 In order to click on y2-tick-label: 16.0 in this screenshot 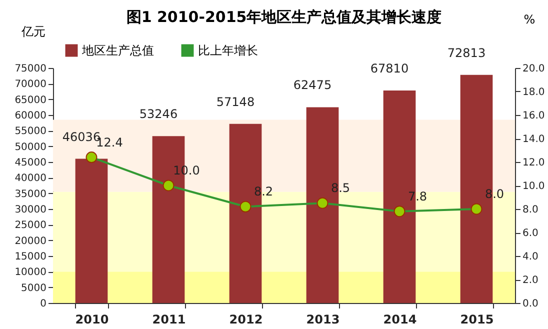, I will do `click(533, 116)`.